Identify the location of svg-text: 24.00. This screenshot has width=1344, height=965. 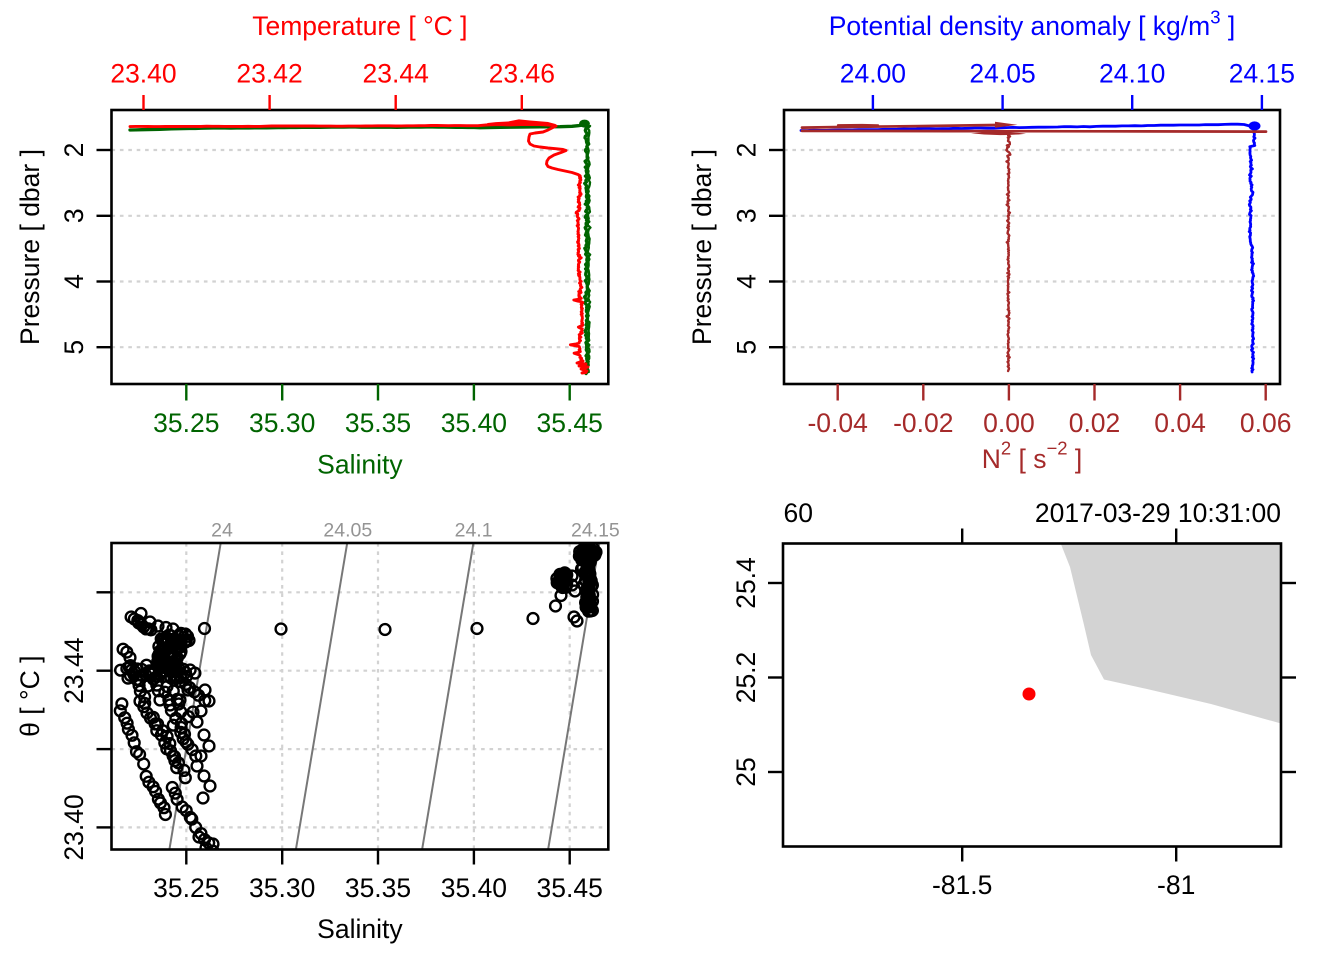
(873, 74).